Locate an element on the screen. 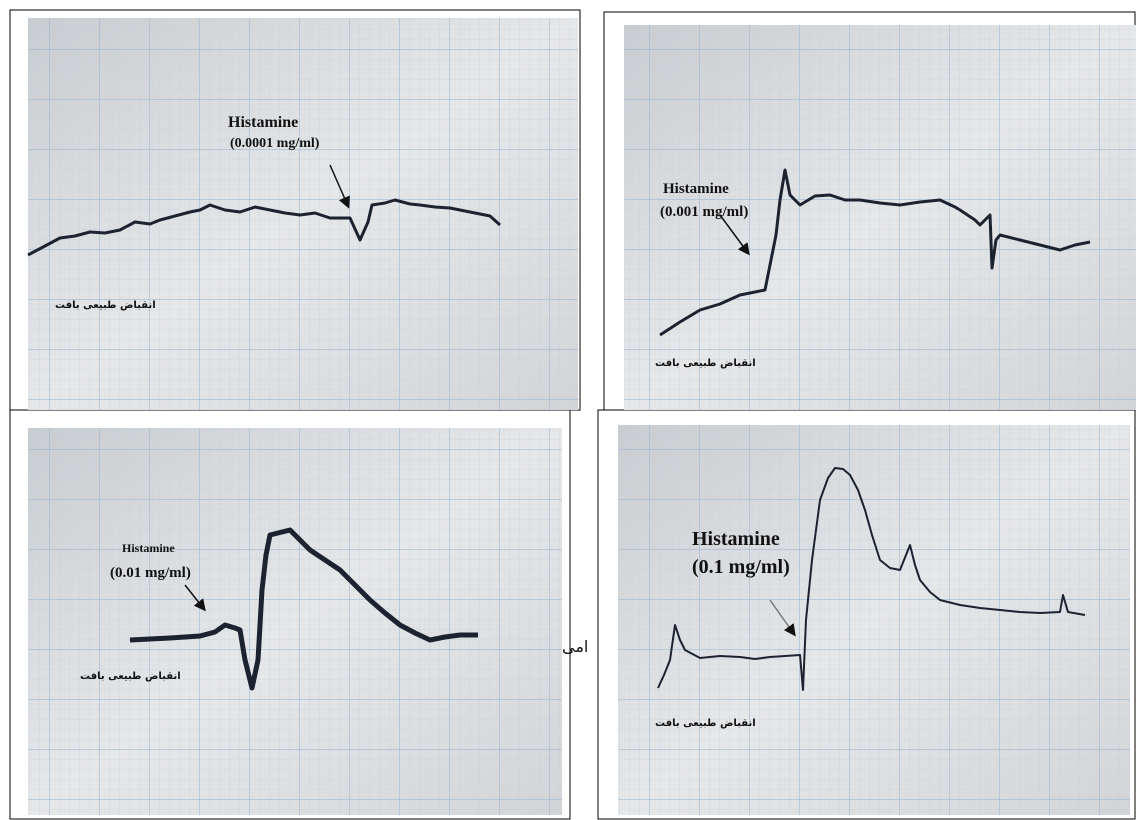  stray-text: امی is located at coordinates (575, 646).